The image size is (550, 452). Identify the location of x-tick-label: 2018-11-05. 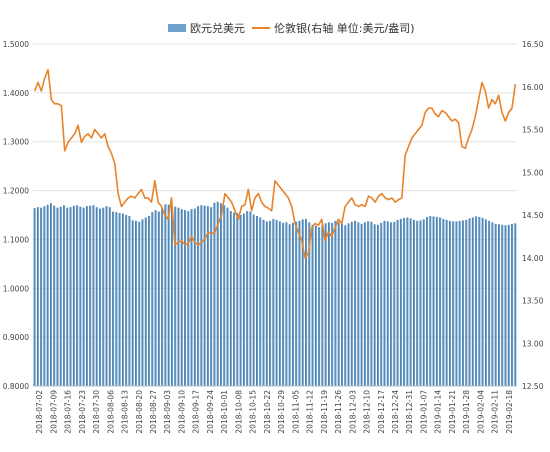
(295, 412).